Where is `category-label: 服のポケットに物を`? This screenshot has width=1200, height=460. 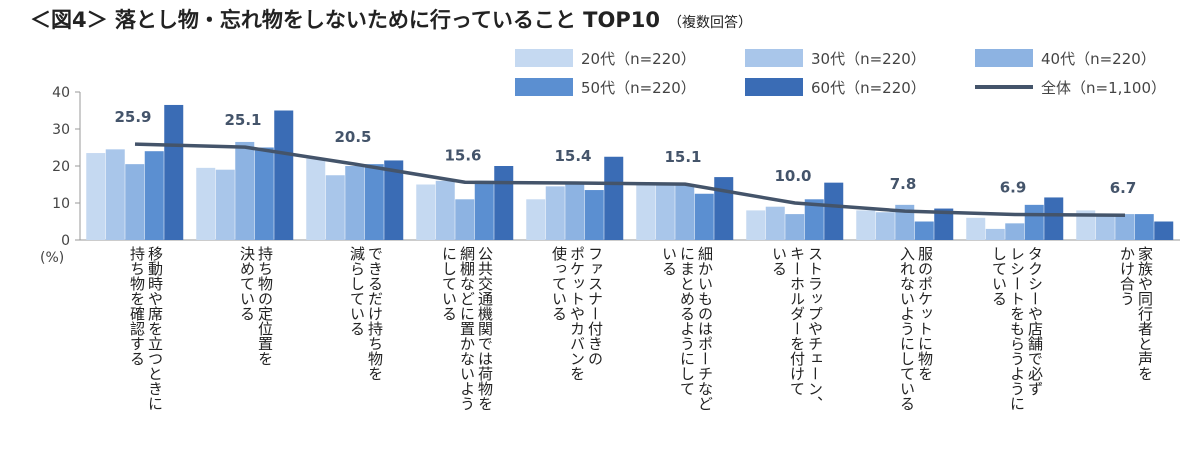
category-label: 服のポケットに物を is located at coordinates (925, 313).